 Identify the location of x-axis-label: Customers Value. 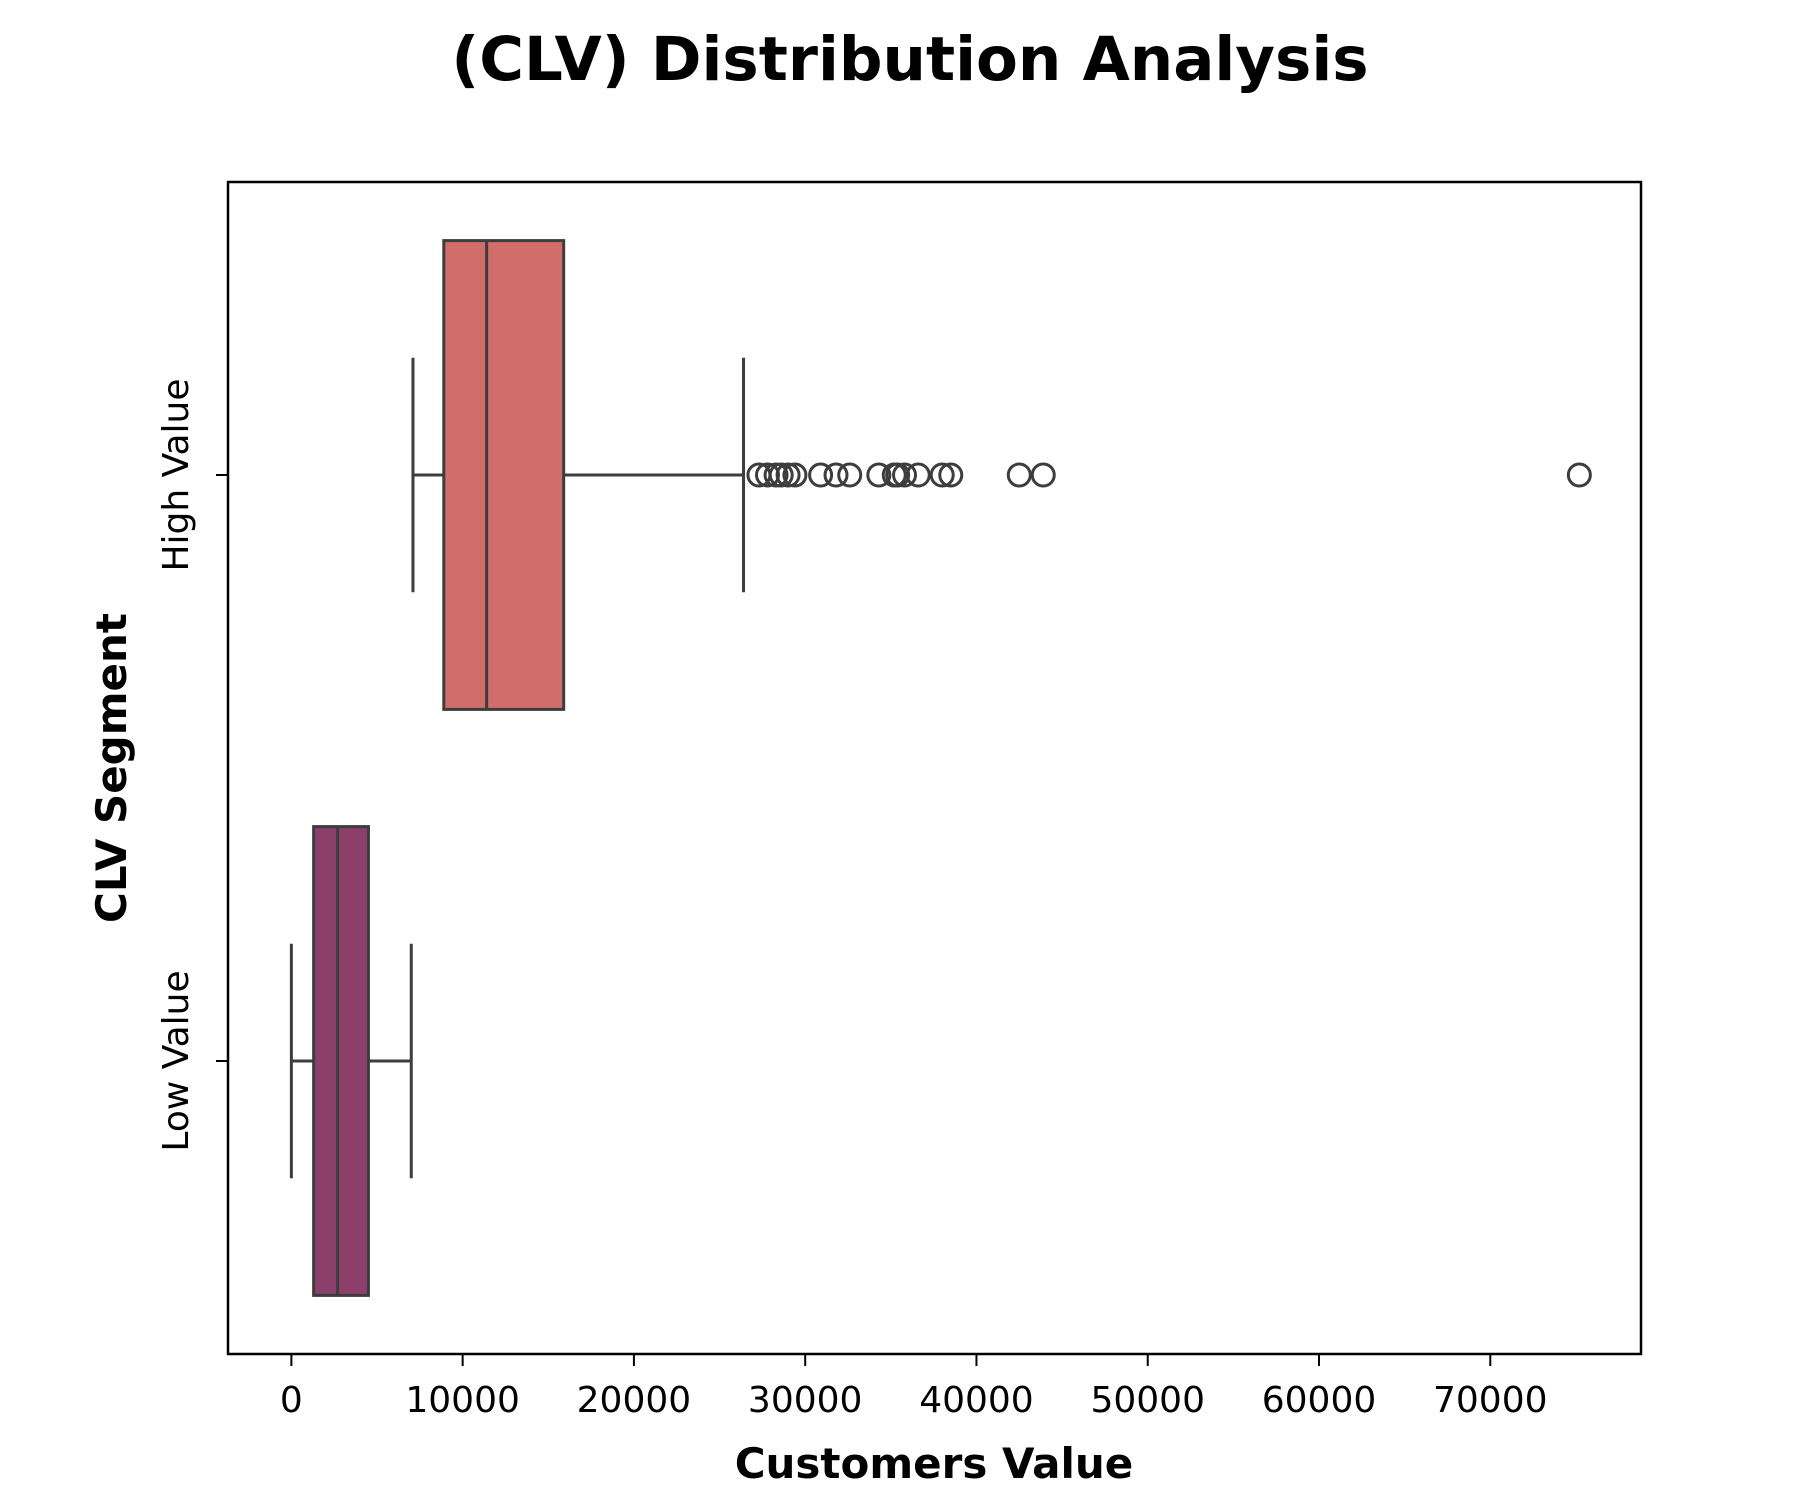
(934, 1463).